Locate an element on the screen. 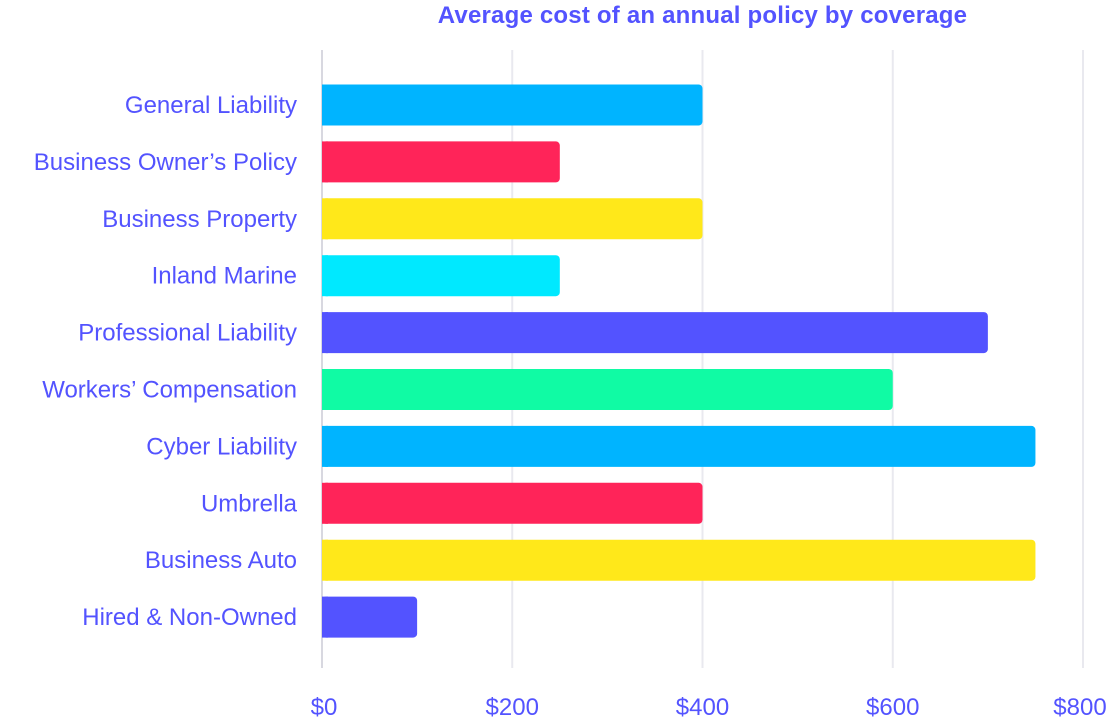 Image resolution: width=1120 pixels, height=724 pixels. category-label: Inland Marine is located at coordinates (224, 276).